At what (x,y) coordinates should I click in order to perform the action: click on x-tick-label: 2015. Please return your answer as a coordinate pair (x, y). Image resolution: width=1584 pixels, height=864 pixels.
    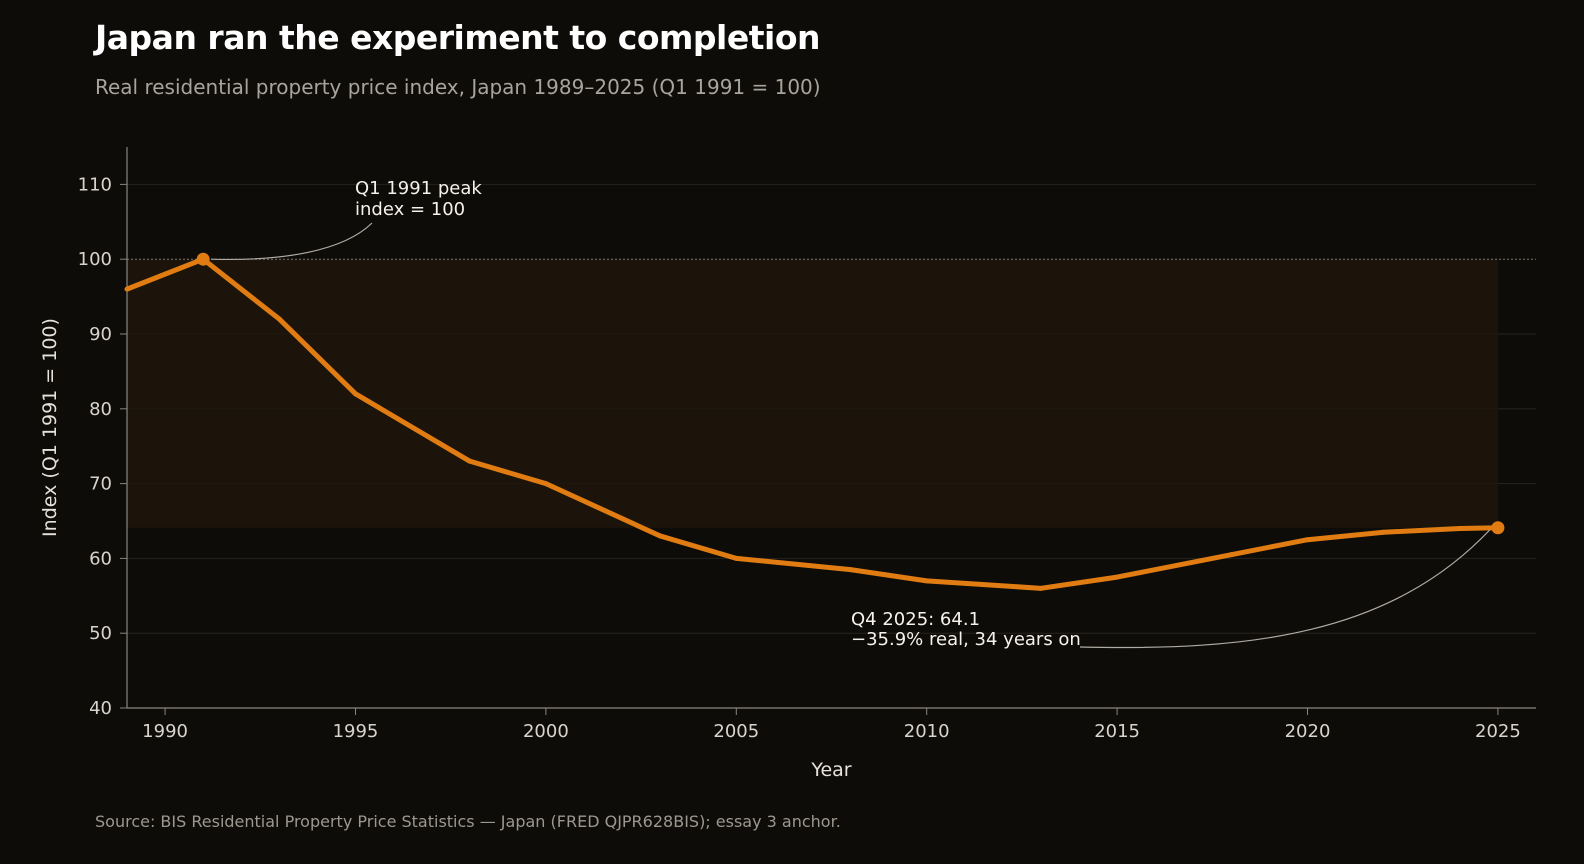
    Looking at the image, I should click on (1117, 731).